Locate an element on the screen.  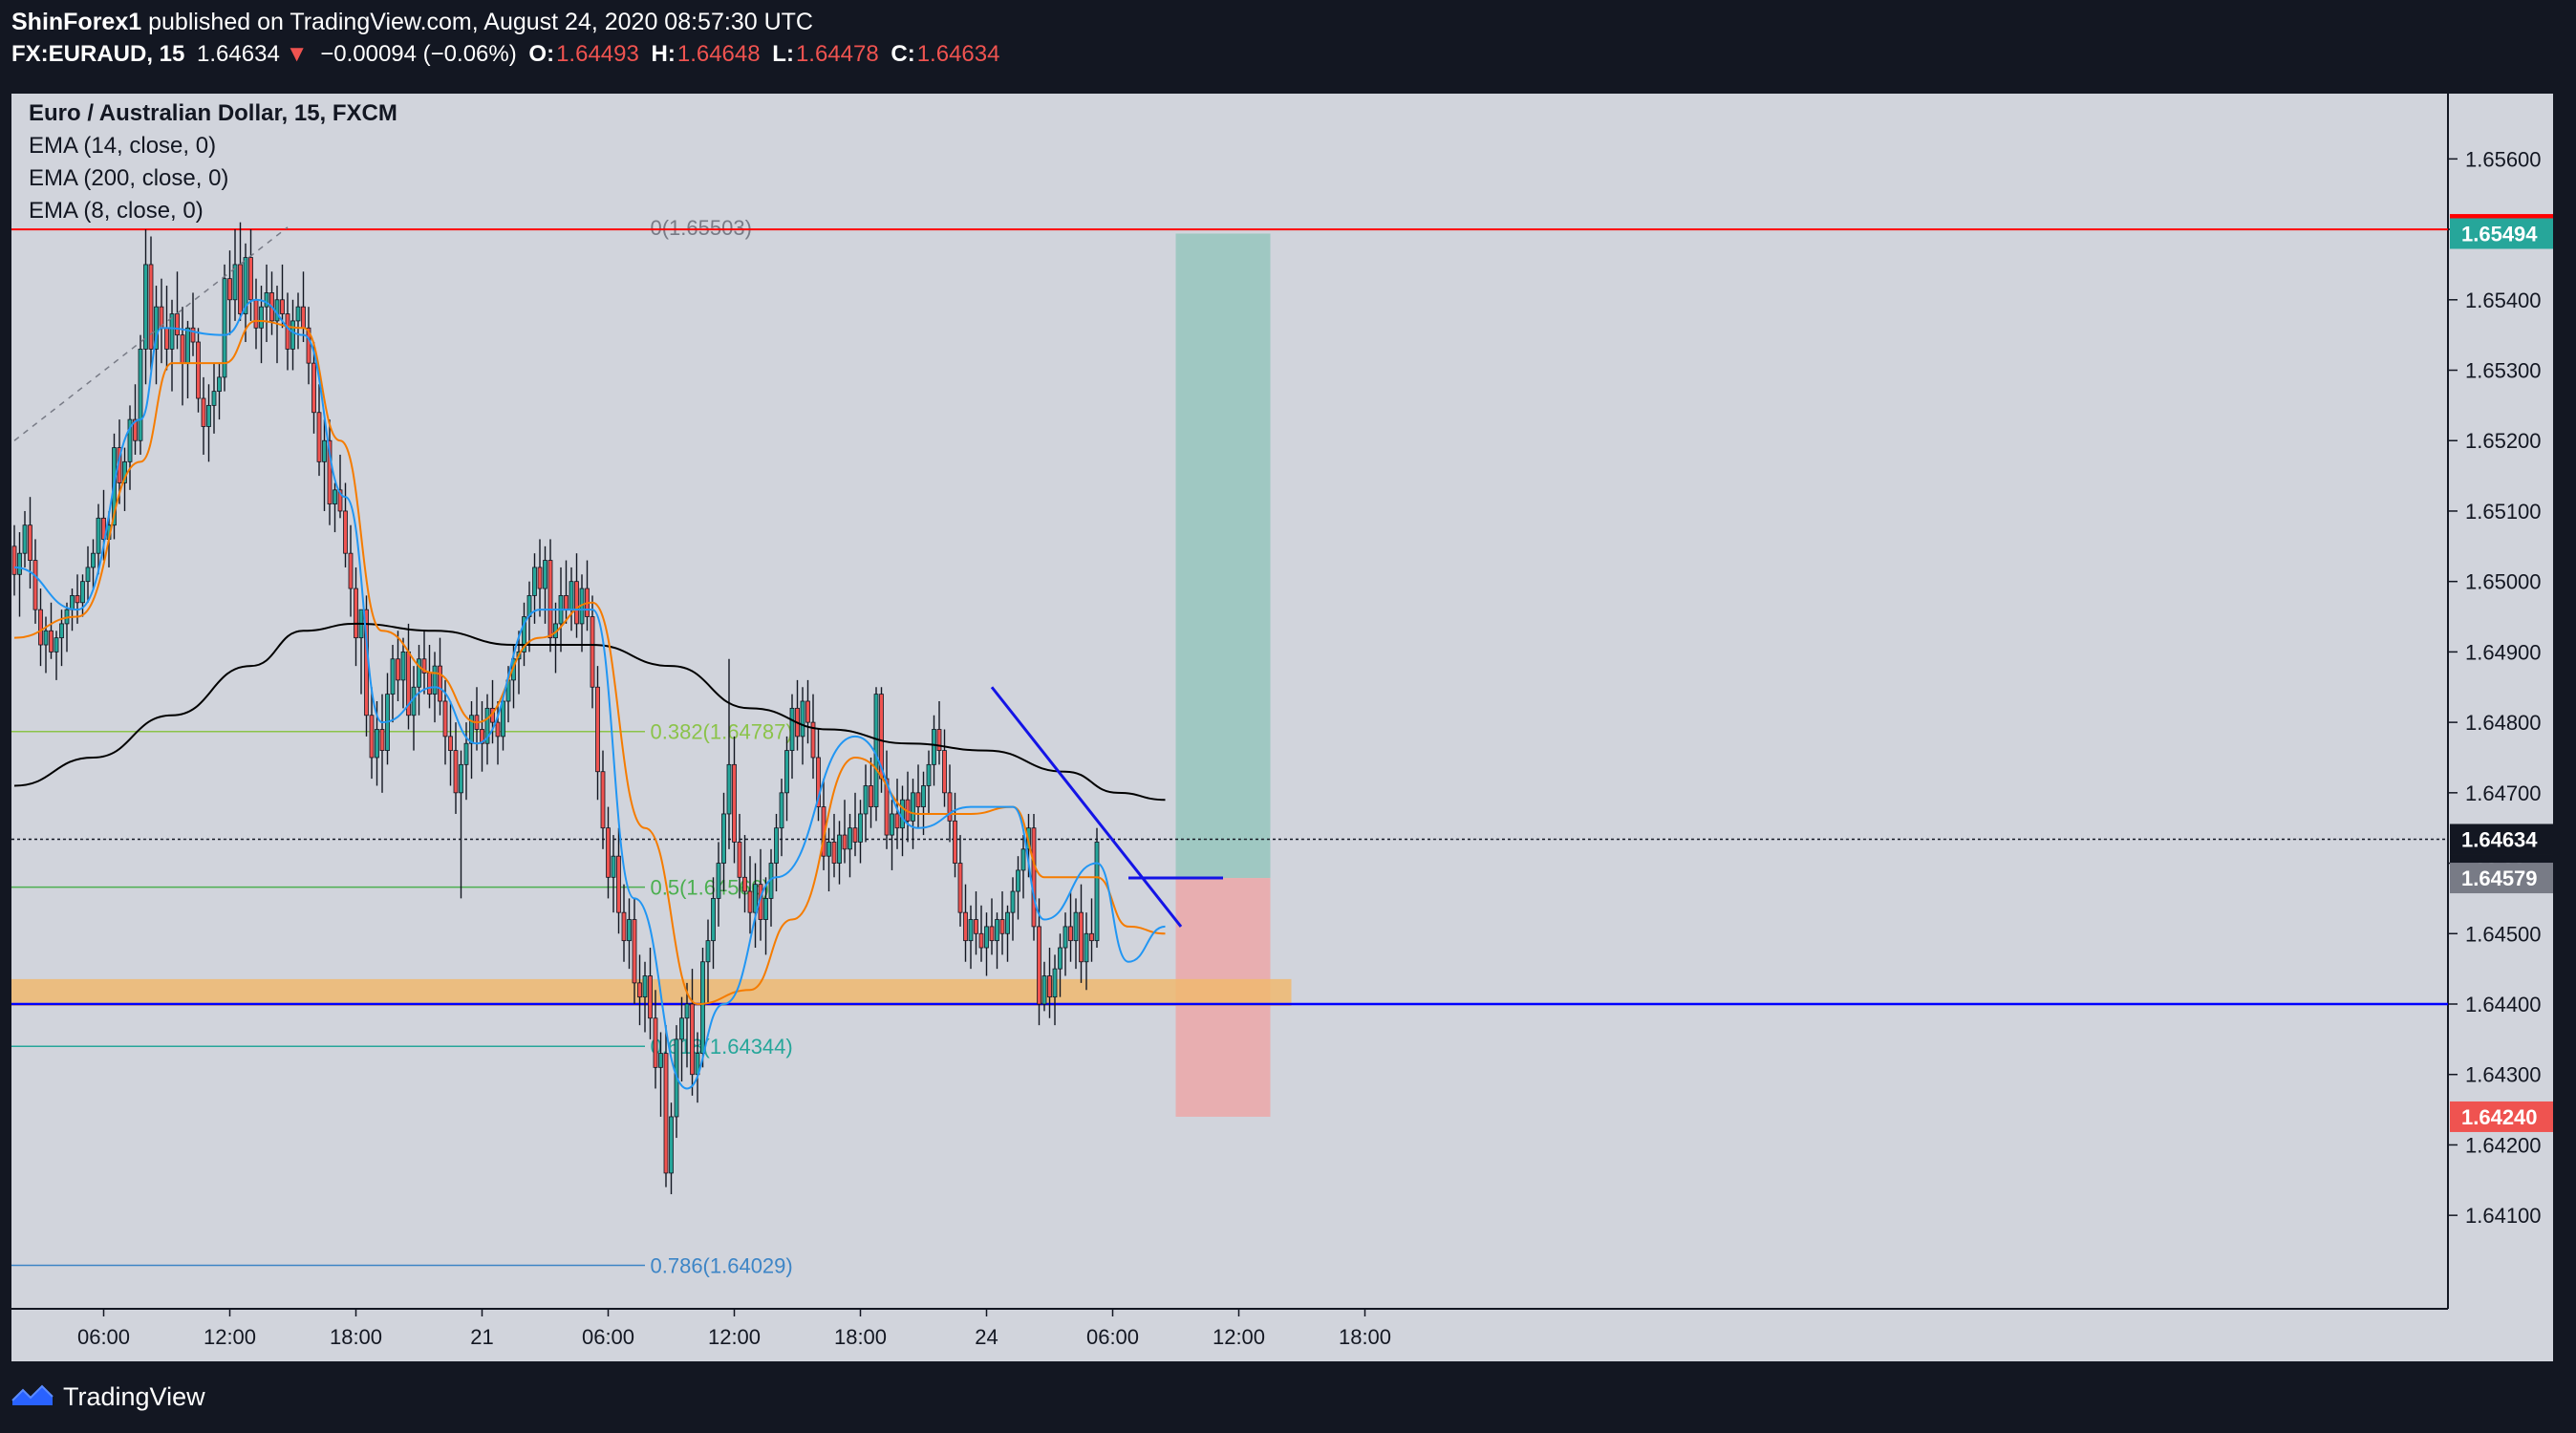
legend-title: Euro / Australian Dollar, 15, FXCM is located at coordinates (213, 113).